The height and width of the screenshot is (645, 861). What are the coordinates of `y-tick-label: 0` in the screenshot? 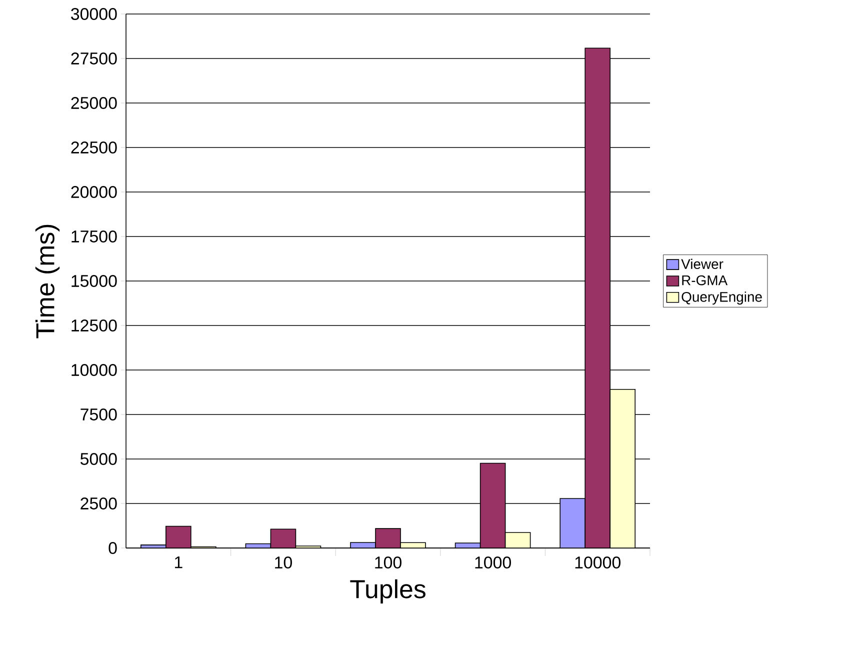 It's located at (112, 548).